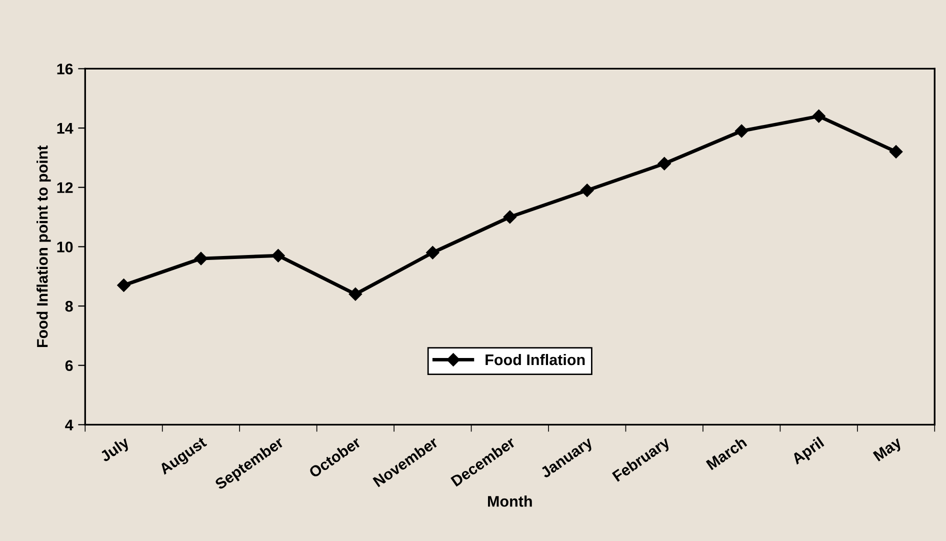  I want to click on y-tick-label: 14, so click(65, 128).